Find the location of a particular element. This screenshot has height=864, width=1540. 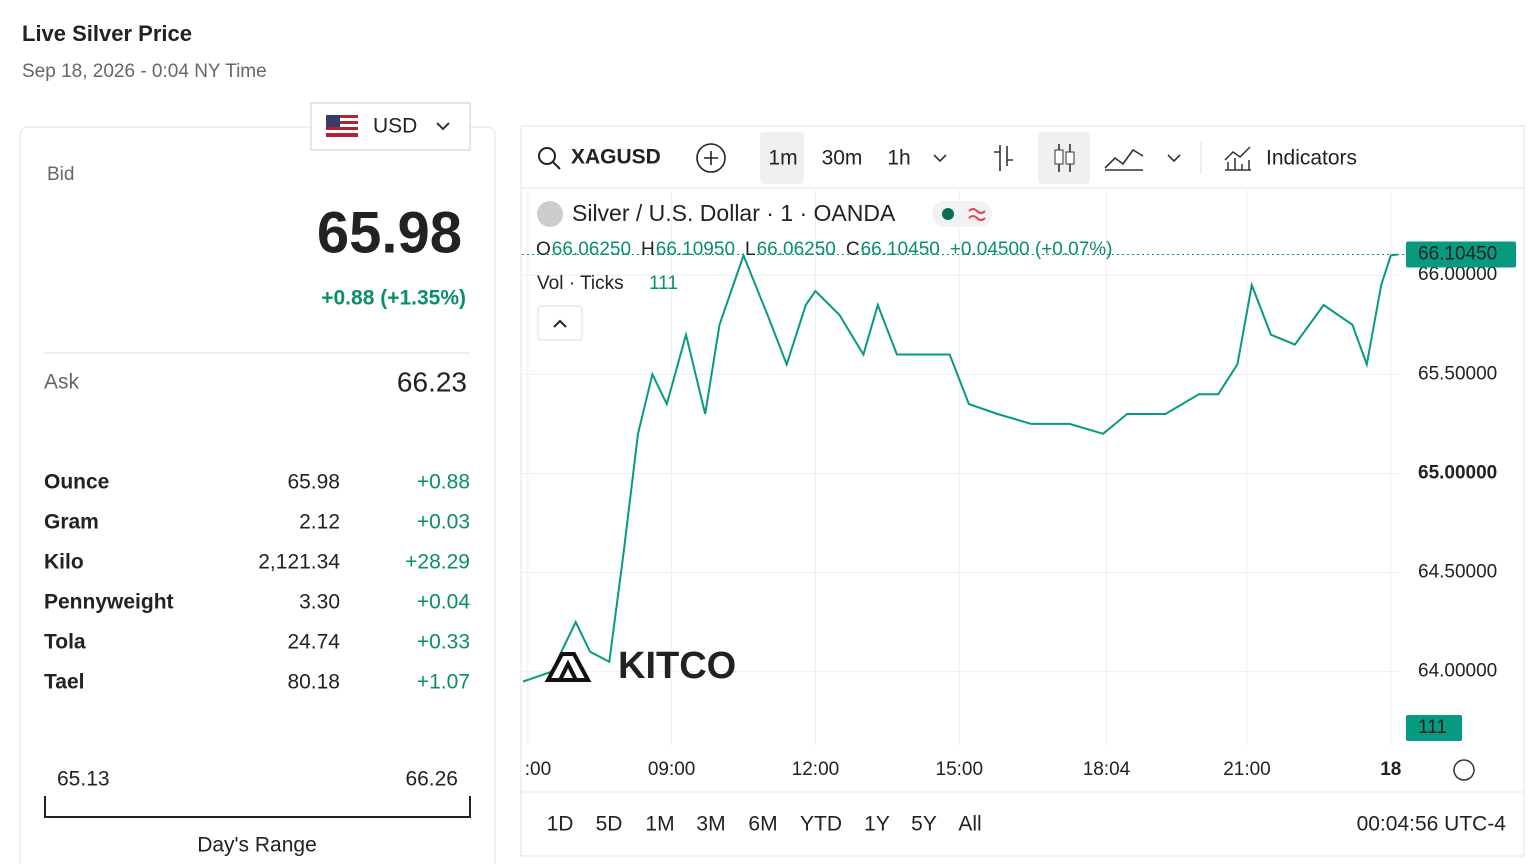

search-icon-handle is located at coordinates (556, 165).